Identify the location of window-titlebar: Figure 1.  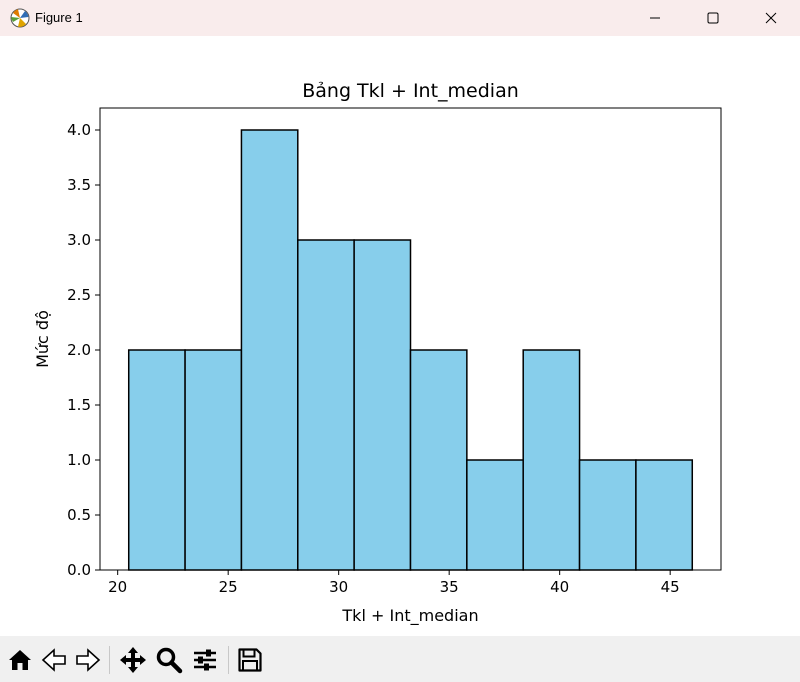
(400, 18).